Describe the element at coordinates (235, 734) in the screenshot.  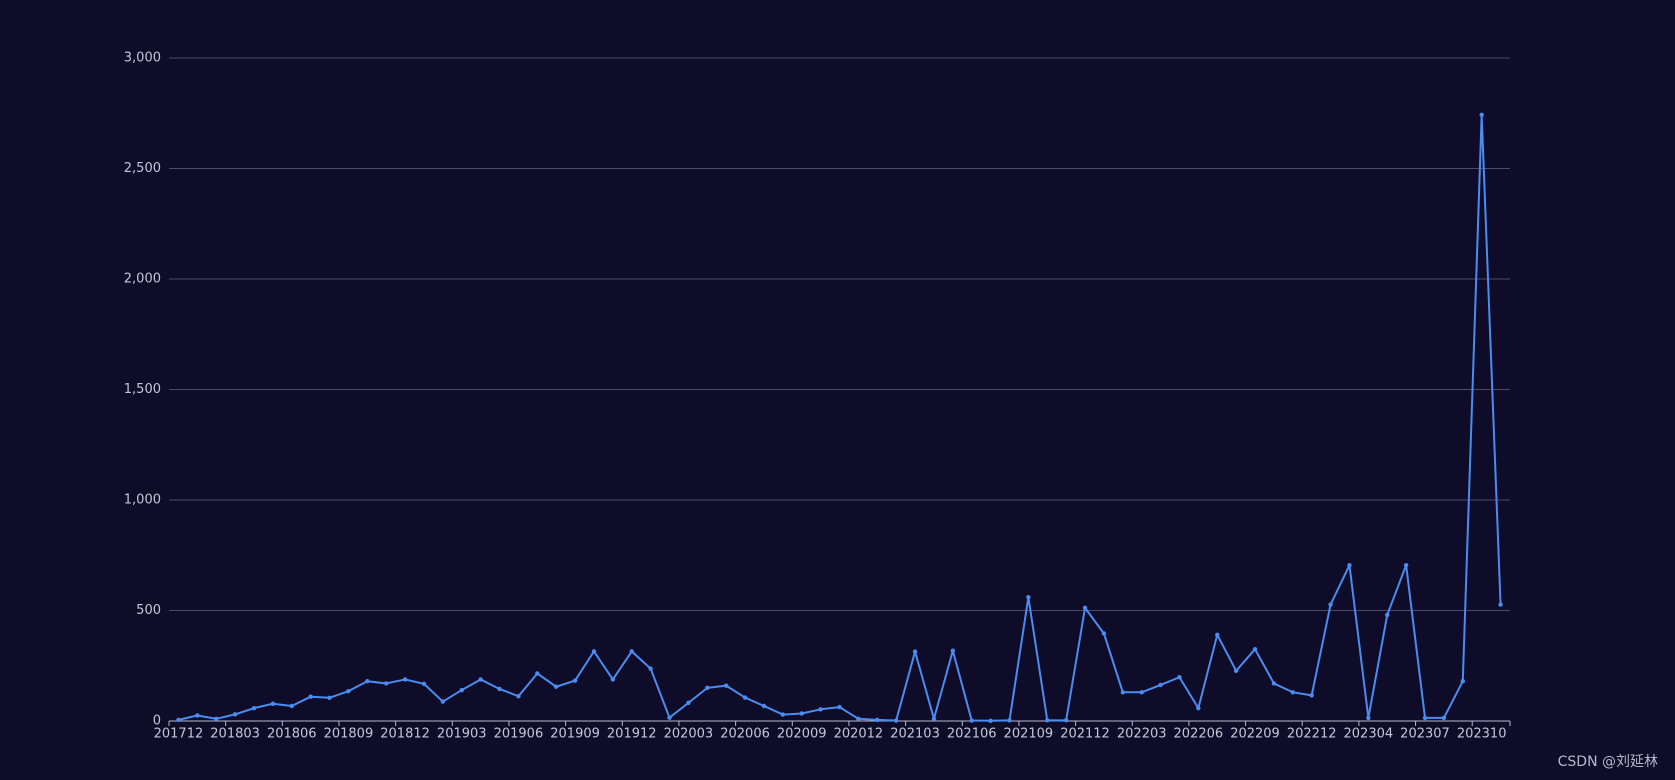
I see `x-tick-label: 201803` at that location.